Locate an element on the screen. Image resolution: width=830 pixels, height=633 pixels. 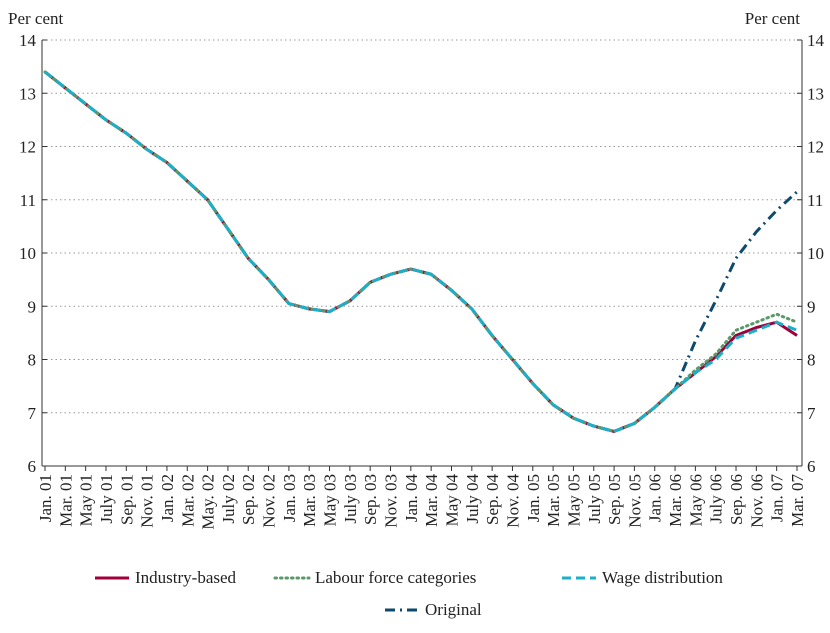
x-tick-label: July 02 is located at coordinates (228, 499).